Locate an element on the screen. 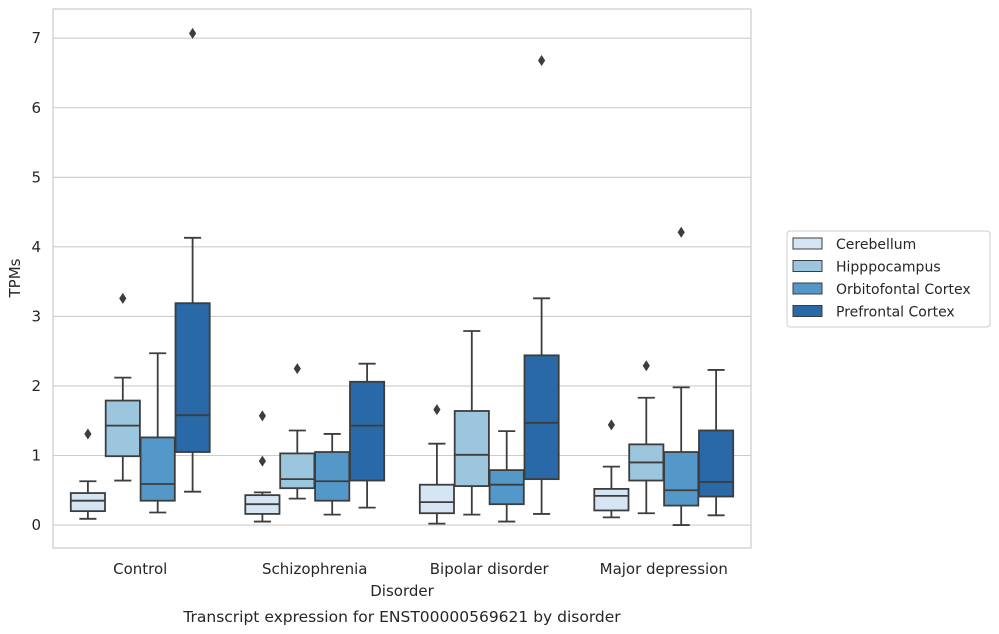 The width and height of the screenshot is (999, 634). y-axis-title: TPMs is located at coordinates (15, 278).